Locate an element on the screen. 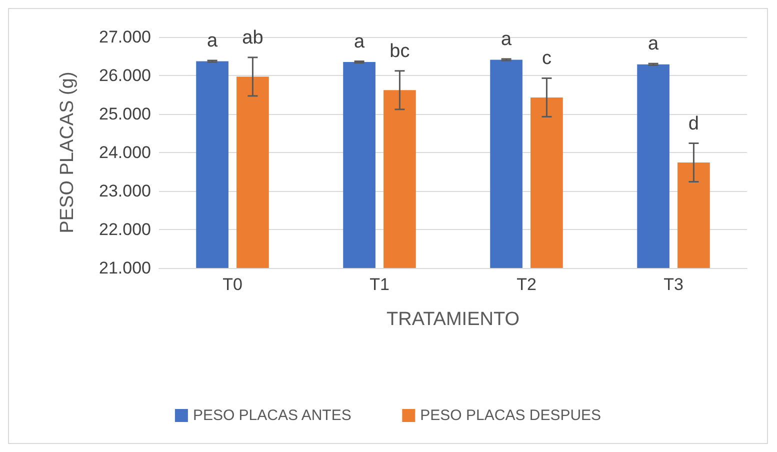 This screenshot has height=452, width=777. annotation: ab is located at coordinates (253, 37).